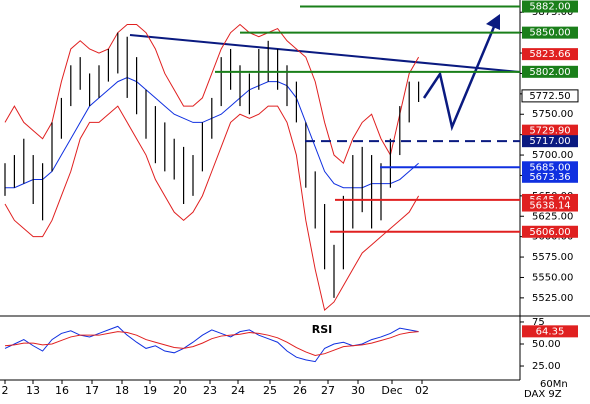 The width and height of the screenshot is (590, 404). What do you see at coordinates (180, 390) in the screenshot?
I see `x-tick-label: 20` at bounding box center [180, 390].